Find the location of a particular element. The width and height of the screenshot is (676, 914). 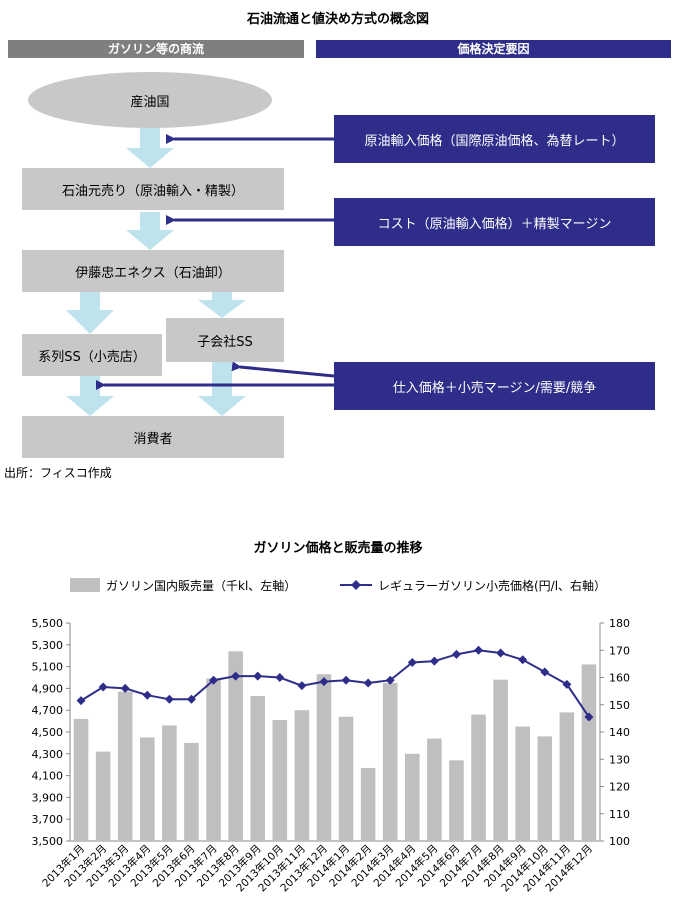

left-tick-label: 4,500 is located at coordinates (48, 732).